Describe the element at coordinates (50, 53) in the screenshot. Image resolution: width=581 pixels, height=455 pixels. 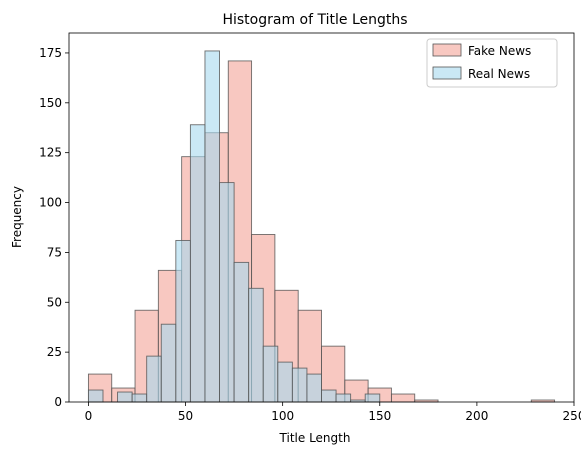
I see `y-tick-label: 175` at that location.